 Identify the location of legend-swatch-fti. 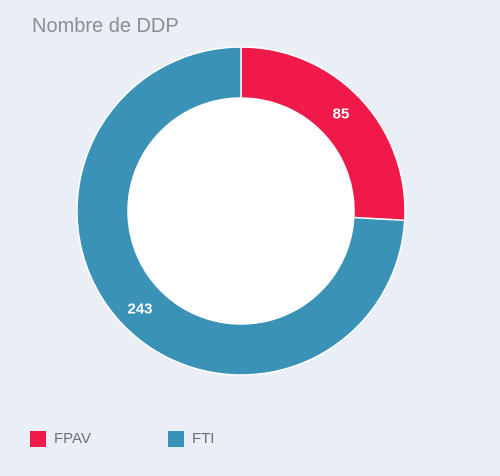
(175, 438).